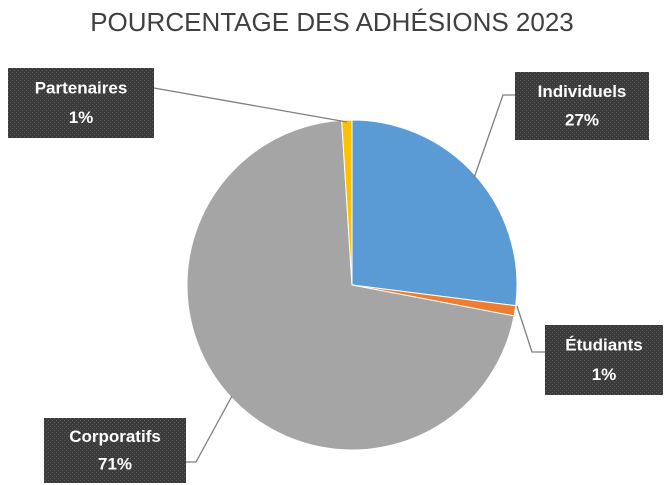  What do you see at coordinates (115, 436) in the screenshot?
I see `category-label: Corporatifs` at bounding box center [115, 436].